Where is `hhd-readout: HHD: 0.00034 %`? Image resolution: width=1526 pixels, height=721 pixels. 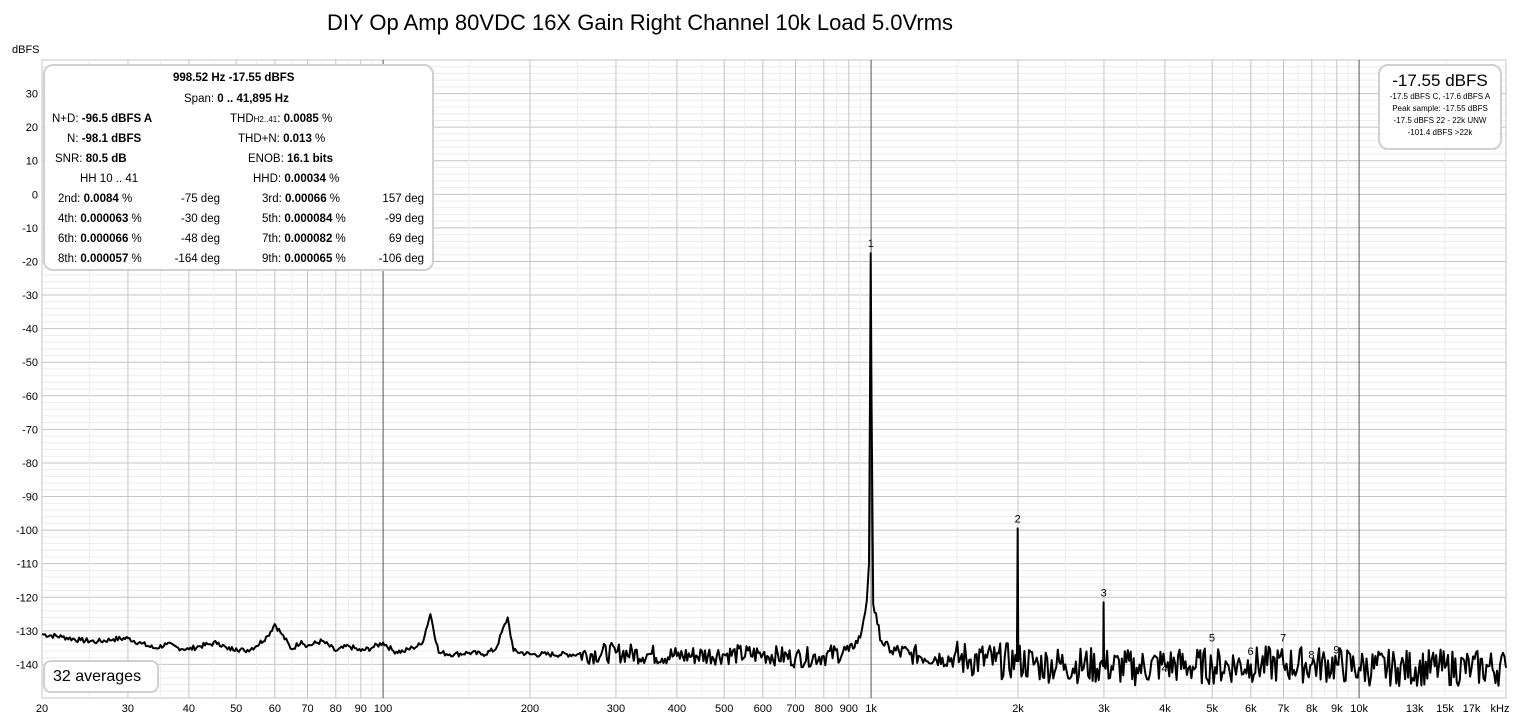
hhd-readout: HHD: 0.00034 % is located at coordinates (296, 179).